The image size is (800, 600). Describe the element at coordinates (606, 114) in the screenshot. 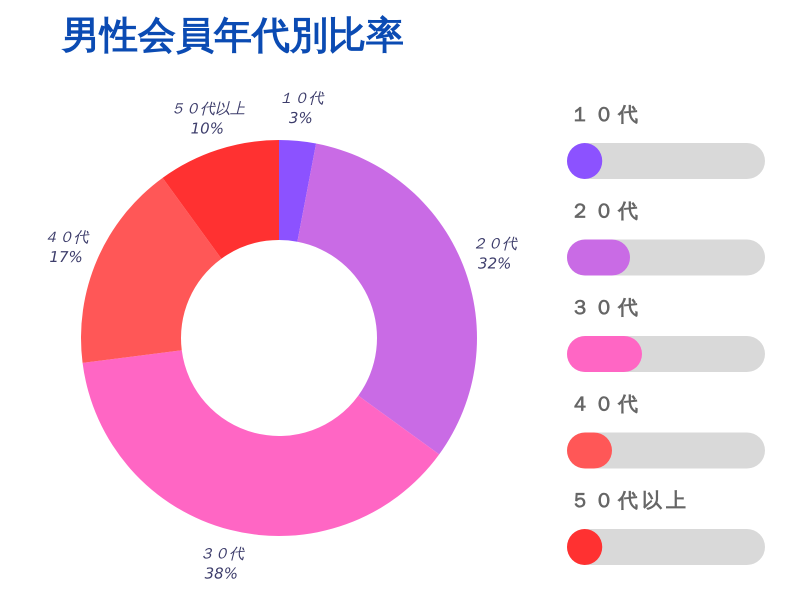

I see `y-tick-label: １０代` at that location.